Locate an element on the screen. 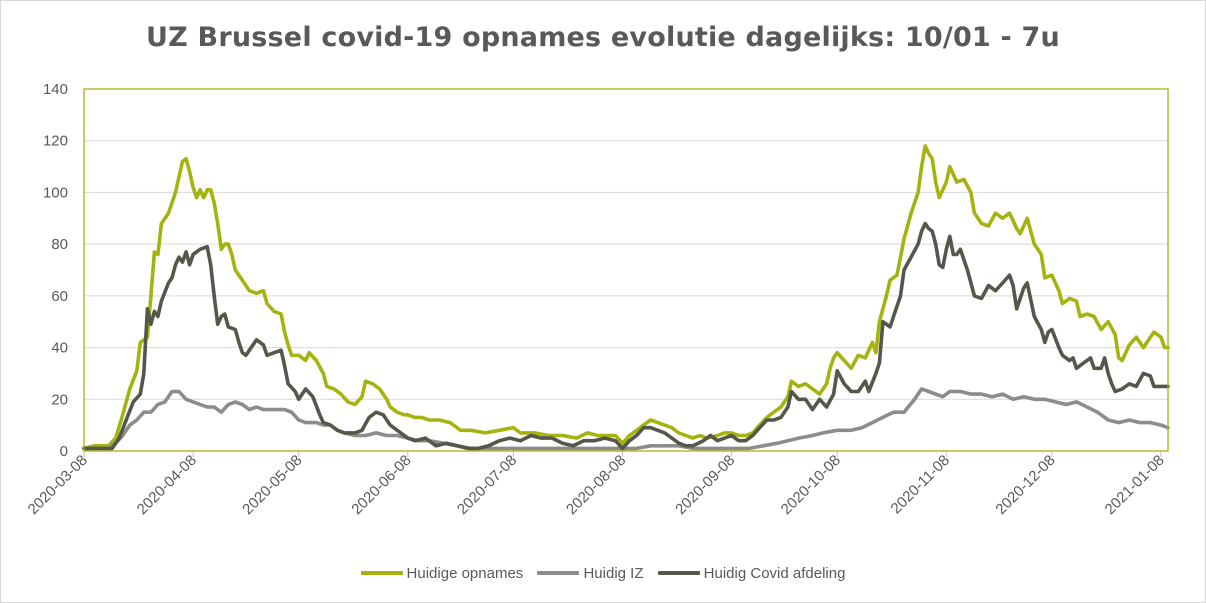  legend-item-huidig-covid-afdeling: Huidig Covid afdeling is located at coordinates (751, 573).